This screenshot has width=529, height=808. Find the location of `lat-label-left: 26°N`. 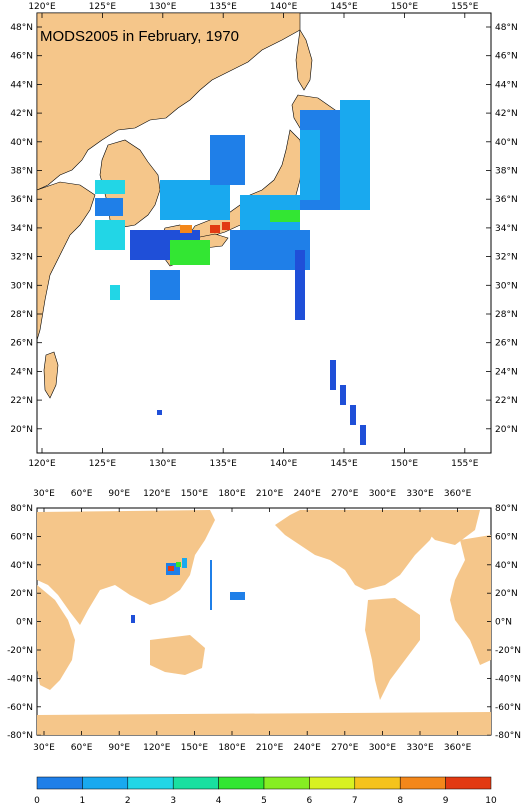

lat-label-left: 26°N is located at coordinates (21, 344).